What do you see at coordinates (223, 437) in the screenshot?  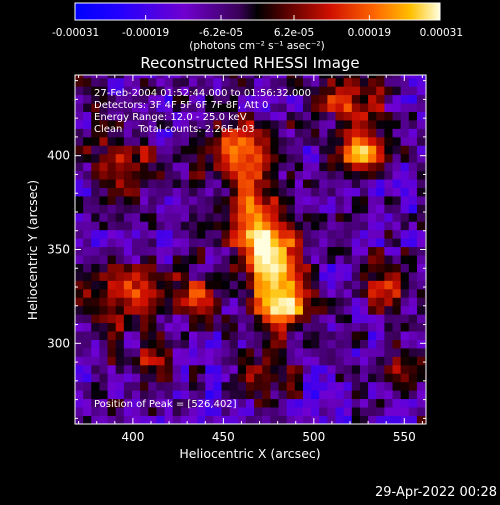 I see `x-tick-label: 450` at bounding box center [223, 437].